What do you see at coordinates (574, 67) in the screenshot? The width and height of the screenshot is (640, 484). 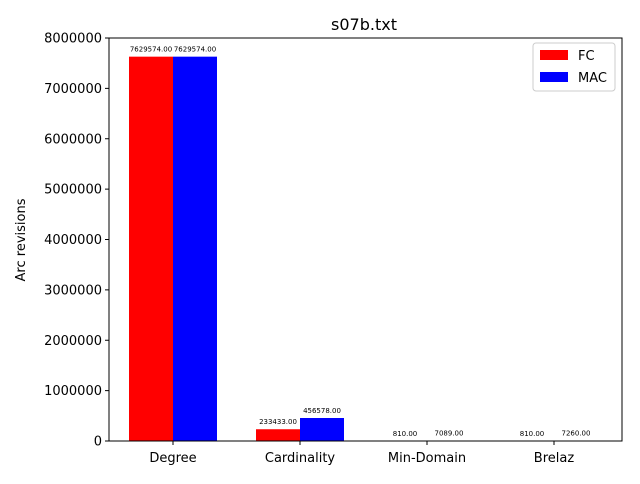 I see `legend: FC MAC` at bounding box center [574, 67].